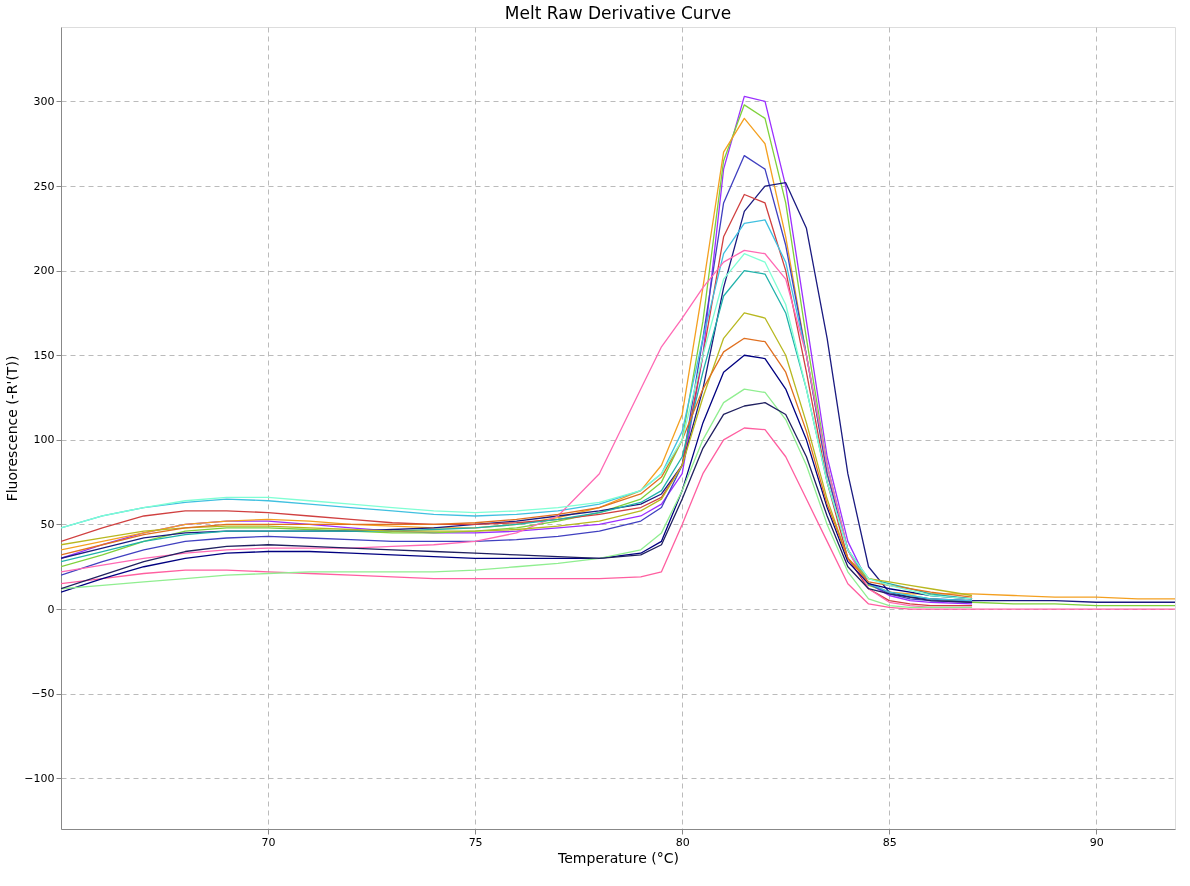 The height and width of the screenshot is (886, 1190). What do you see at coordinates (44, 101) in the screenshot?
I see `y-tick-label: 300` at bounding box center [44, 101].